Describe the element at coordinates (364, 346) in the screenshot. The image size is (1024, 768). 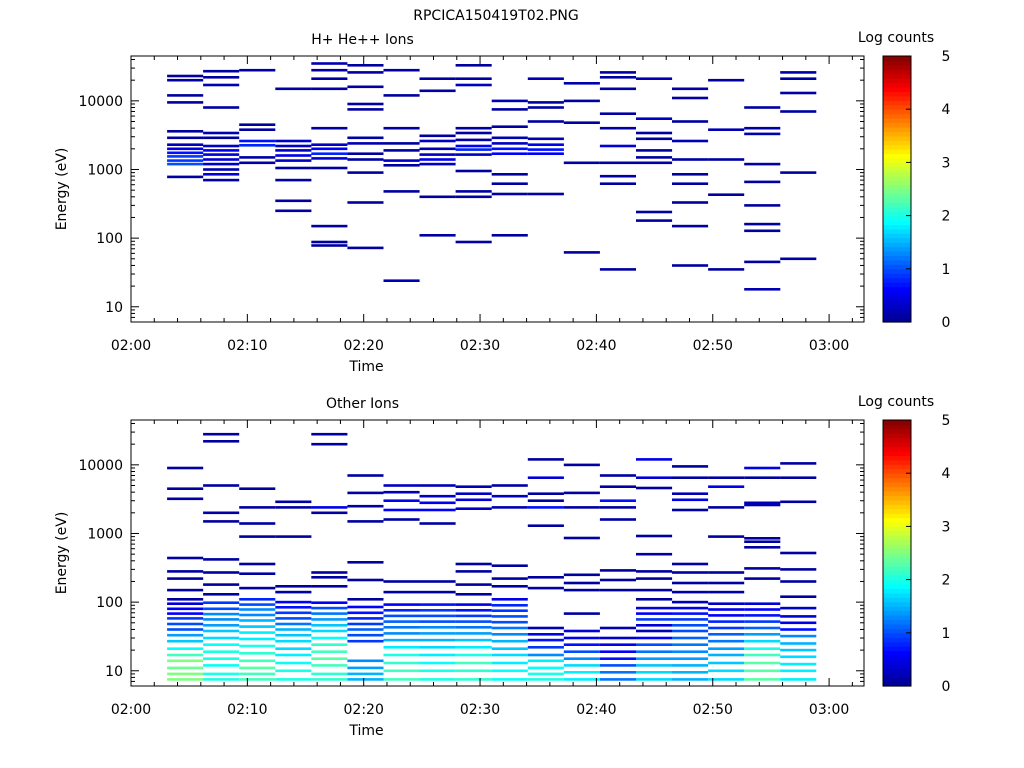
I see `x-tick-label: 02:20` at that location.